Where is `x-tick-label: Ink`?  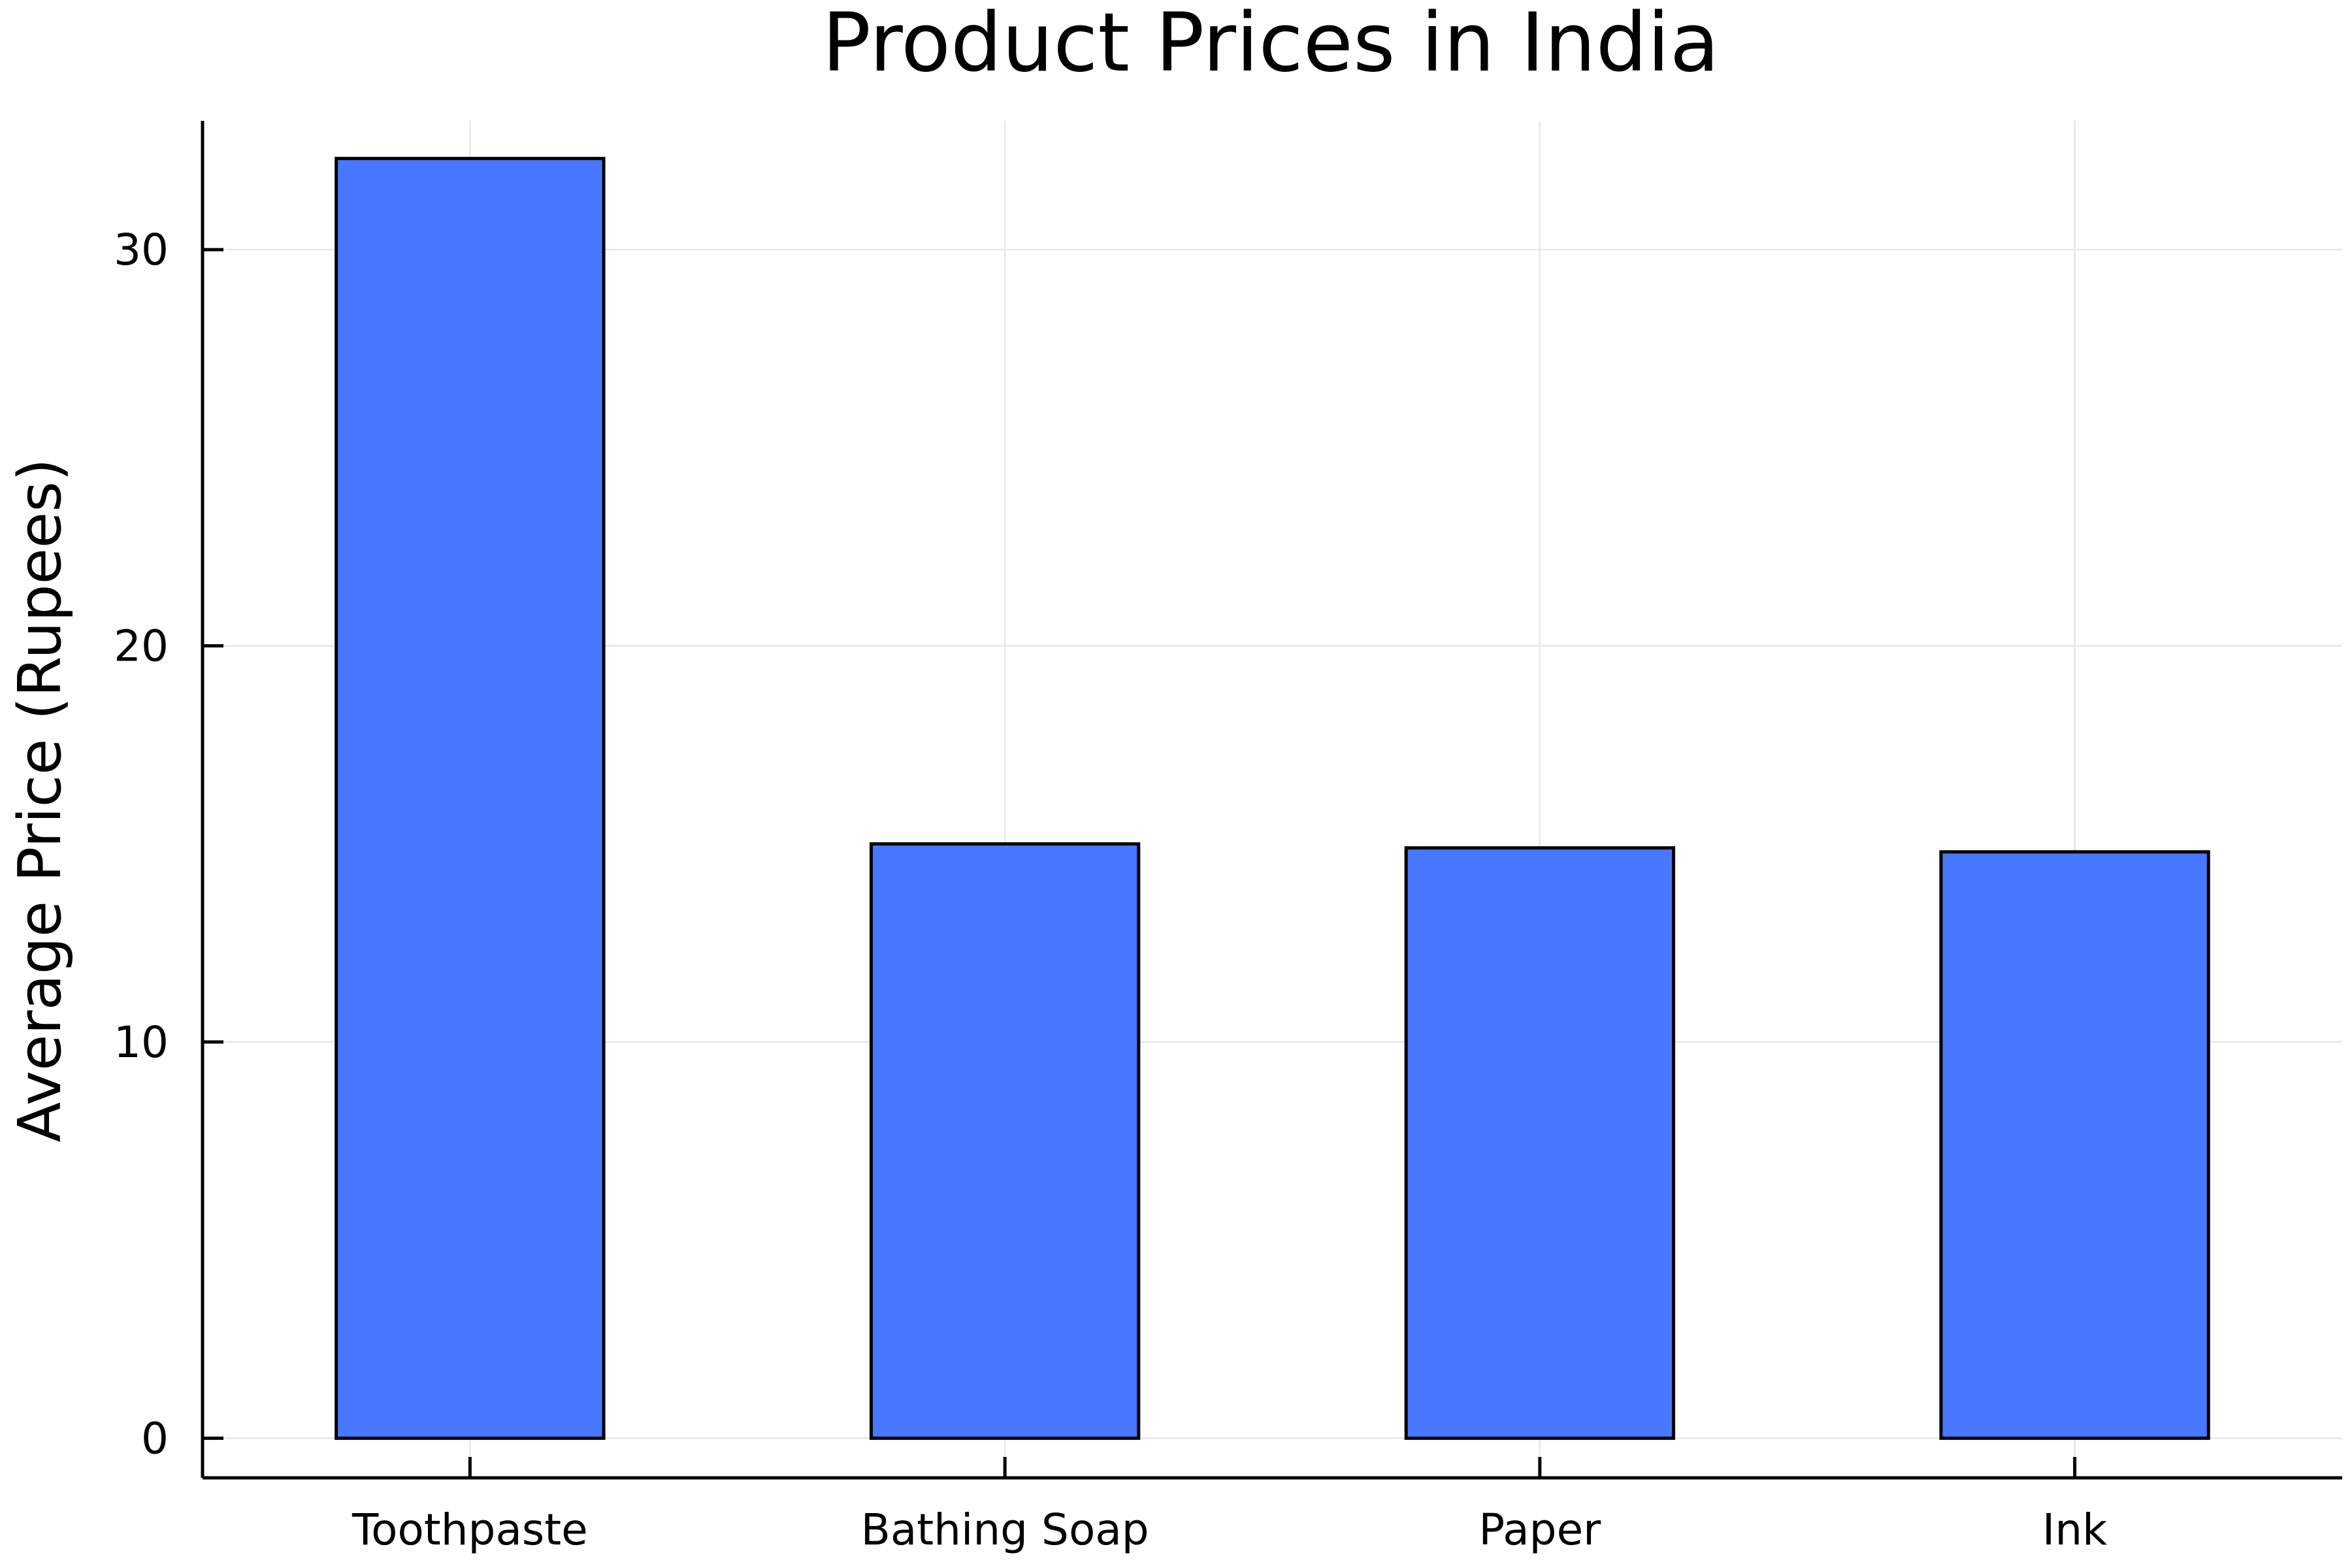
x-tick-label: Ink is located at coordinates (2075, 1530).